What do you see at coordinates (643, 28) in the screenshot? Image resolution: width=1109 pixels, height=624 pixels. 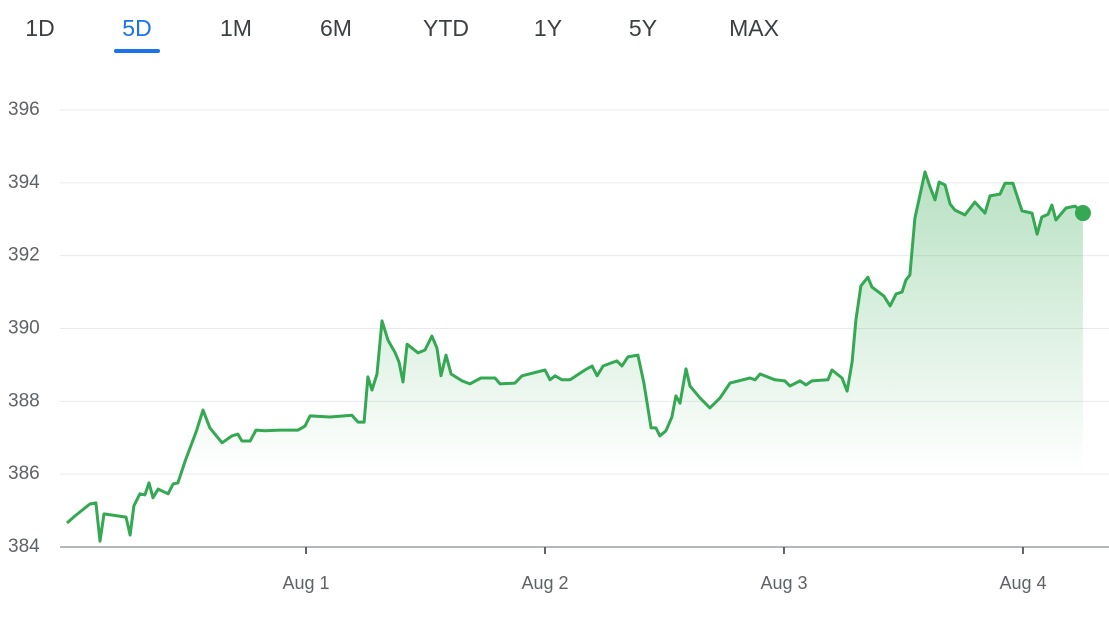 I see `range-tab: 5Y` at bounding box center [643, 28].